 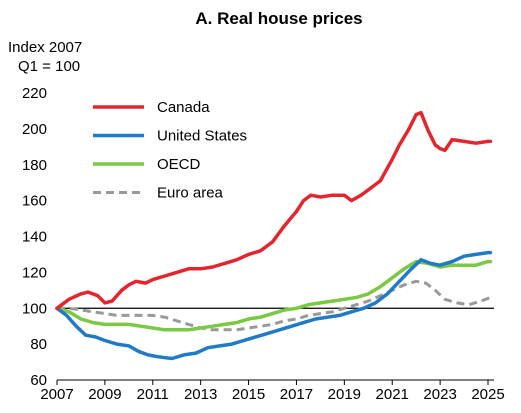 What do you see at coordinates (34, 165) in the screenshot?
I see `y-tick-label: 180` at bounding box center [34, 165].